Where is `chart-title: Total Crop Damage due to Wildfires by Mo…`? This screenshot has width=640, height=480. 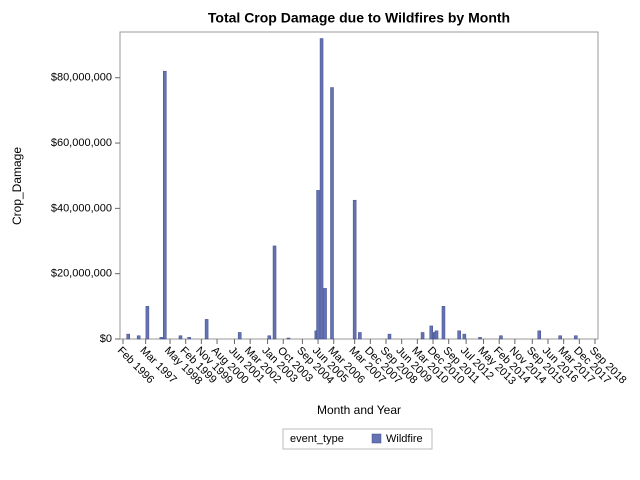
chart-title: Total Crop Damage due to Wildfires by Mo… is located at coordinates (359, 18).